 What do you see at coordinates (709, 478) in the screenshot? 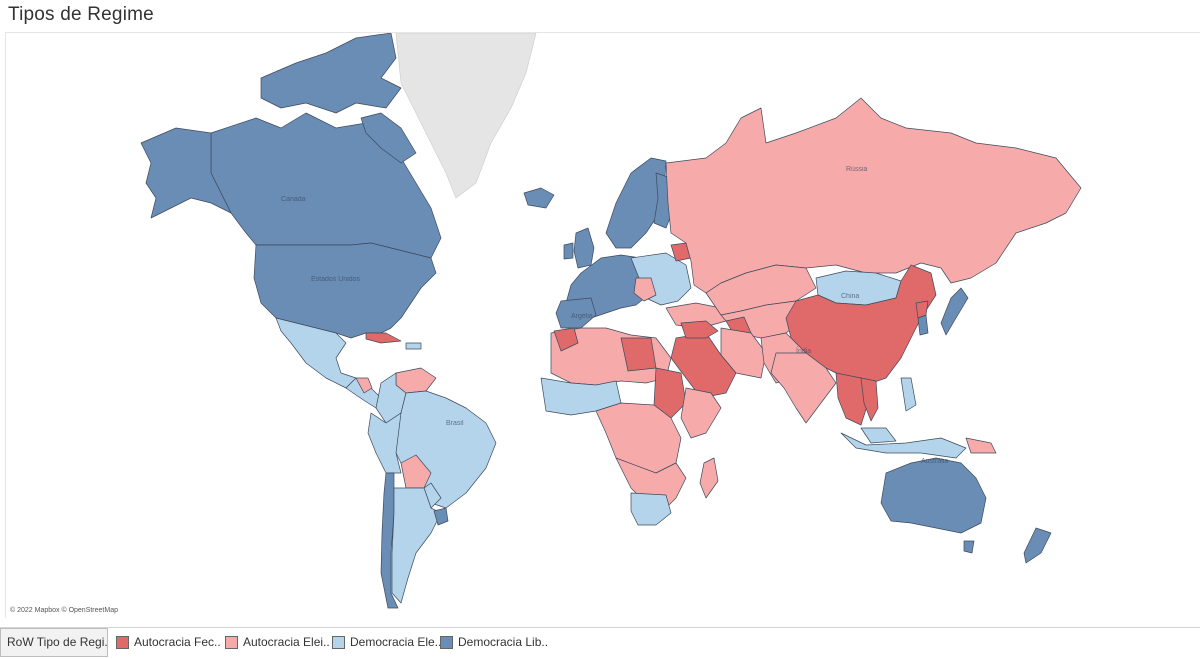
I see `madagascar` at bounding box center [709, 478].